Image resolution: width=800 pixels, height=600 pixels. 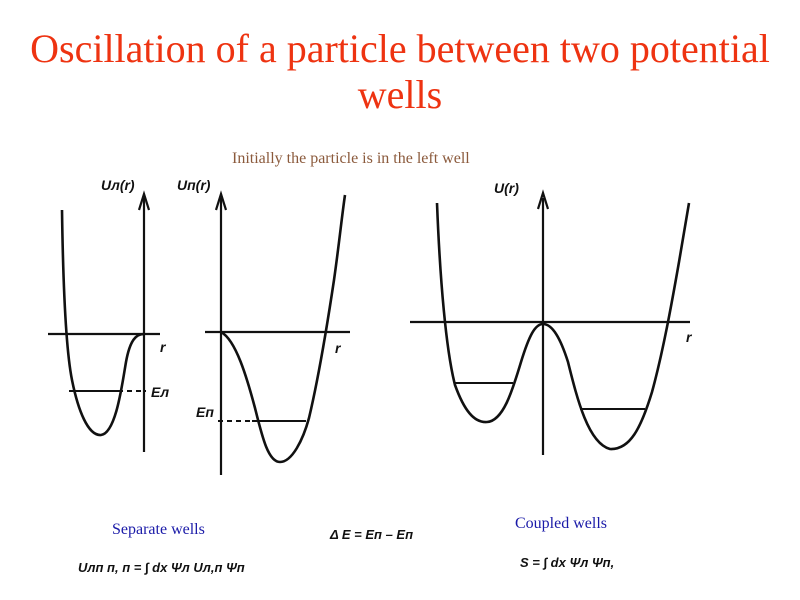 What do you see at coordinates (563, 326) in the screenshot?
I see `coupled-potential-curve` at bounding box center [563, 326].